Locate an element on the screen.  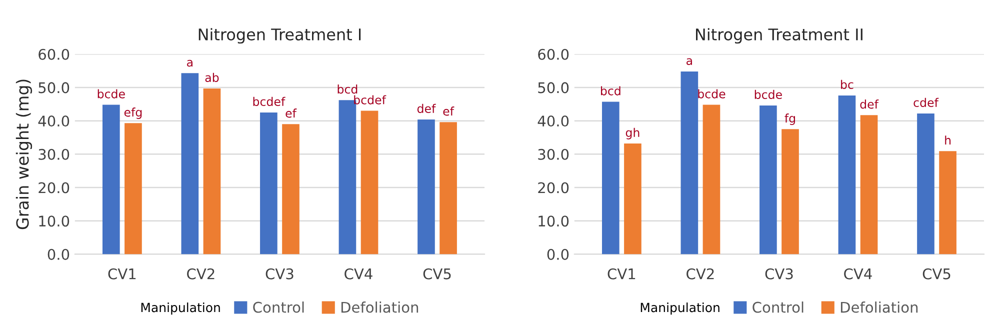
data-label: efg is located at coordinates (133, 113).